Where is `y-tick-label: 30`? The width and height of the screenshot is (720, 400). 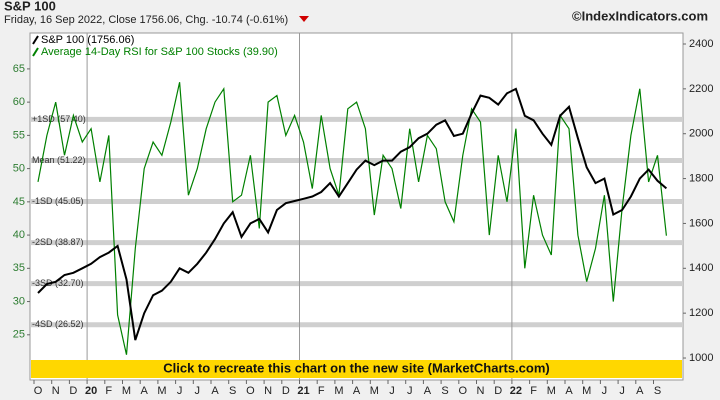
y-tick-label: 30 is located at coordinates (19, 301).